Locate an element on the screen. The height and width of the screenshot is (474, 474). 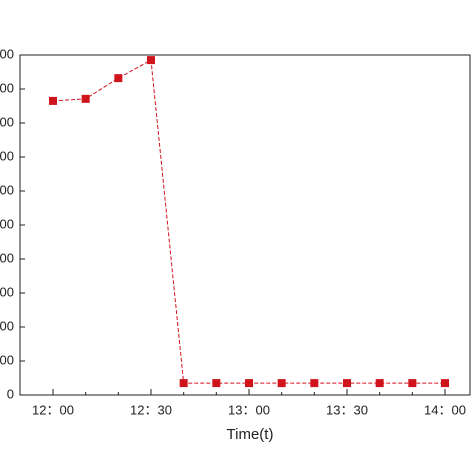
x-tick-label: 12：00 is located at coordinates (53, 409).